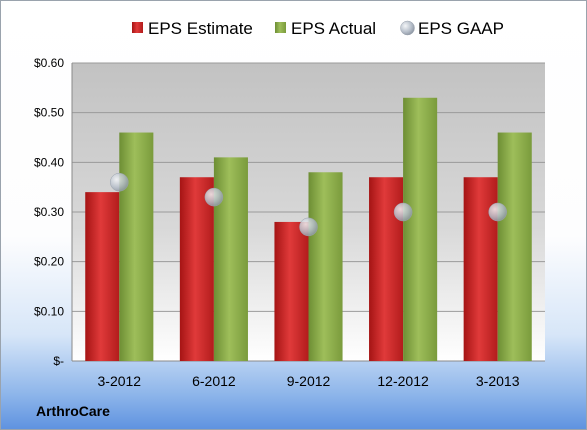 This screenshot has height=430, width=587. What do you see at coordinates (498, 381) in the screenshot?
I see `x-tick-label: 3-2013` at bounding box center [498, 381].